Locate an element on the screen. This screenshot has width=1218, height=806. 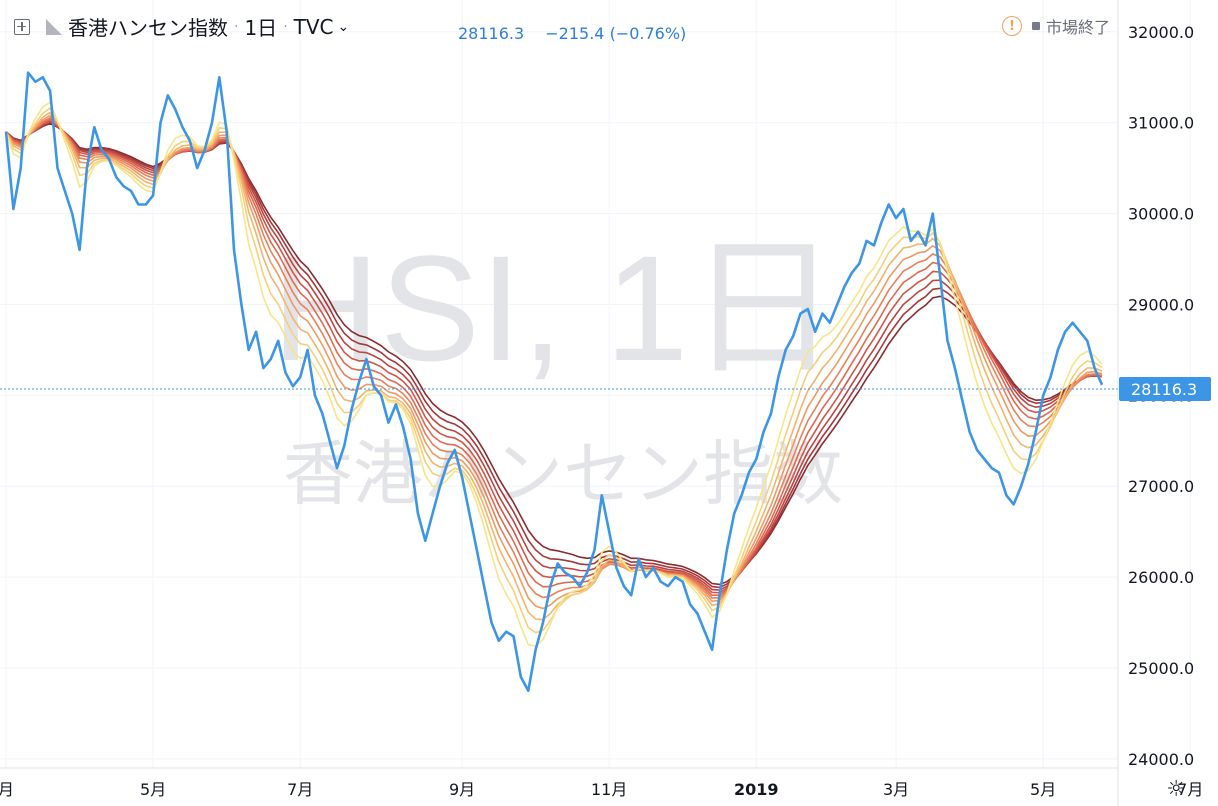
last-price-label-text: 28116.3 is located at coordinates (1164, 389).